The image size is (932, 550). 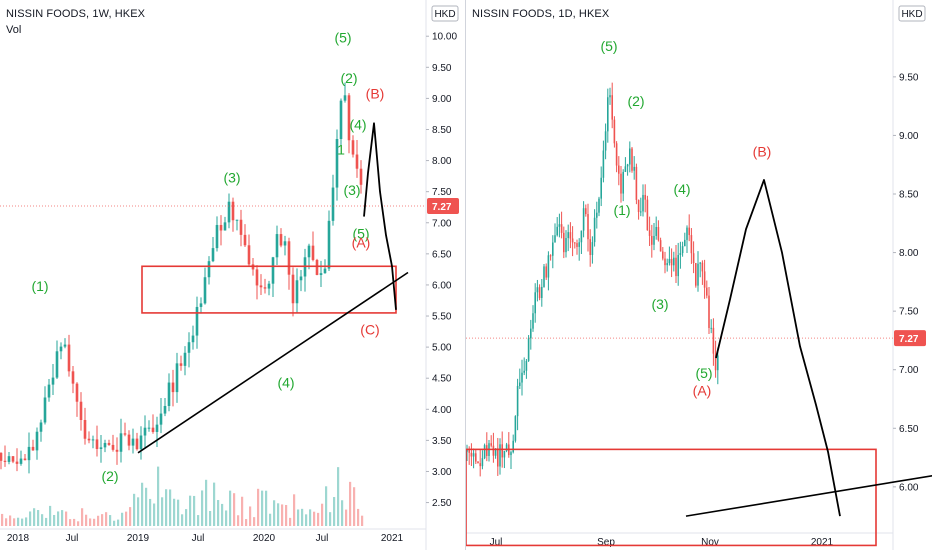 What do you see at coordinates (465, 275) in the screenshot?
I see `panel-divider` at bounding box center [465, 275].